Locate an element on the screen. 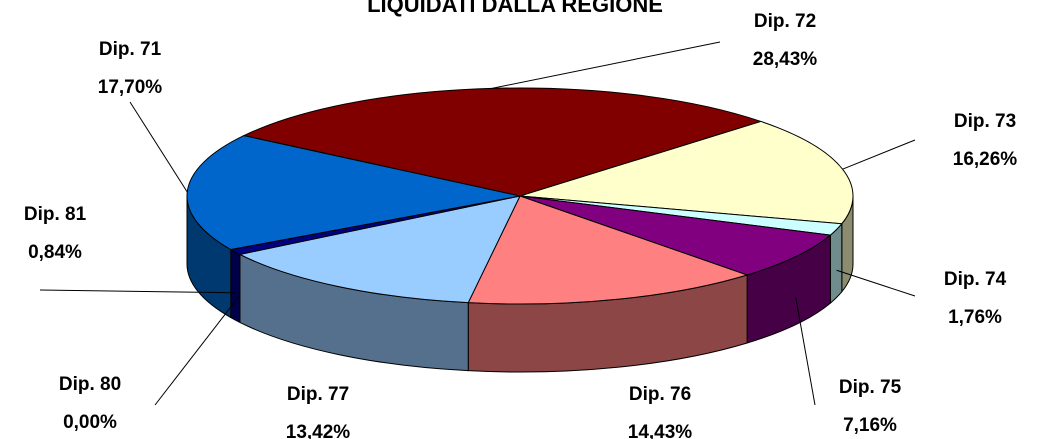 The width and height of the screenshot is (1045, 439). category-label: Dip. 71 is located at coordinates (130, 49).